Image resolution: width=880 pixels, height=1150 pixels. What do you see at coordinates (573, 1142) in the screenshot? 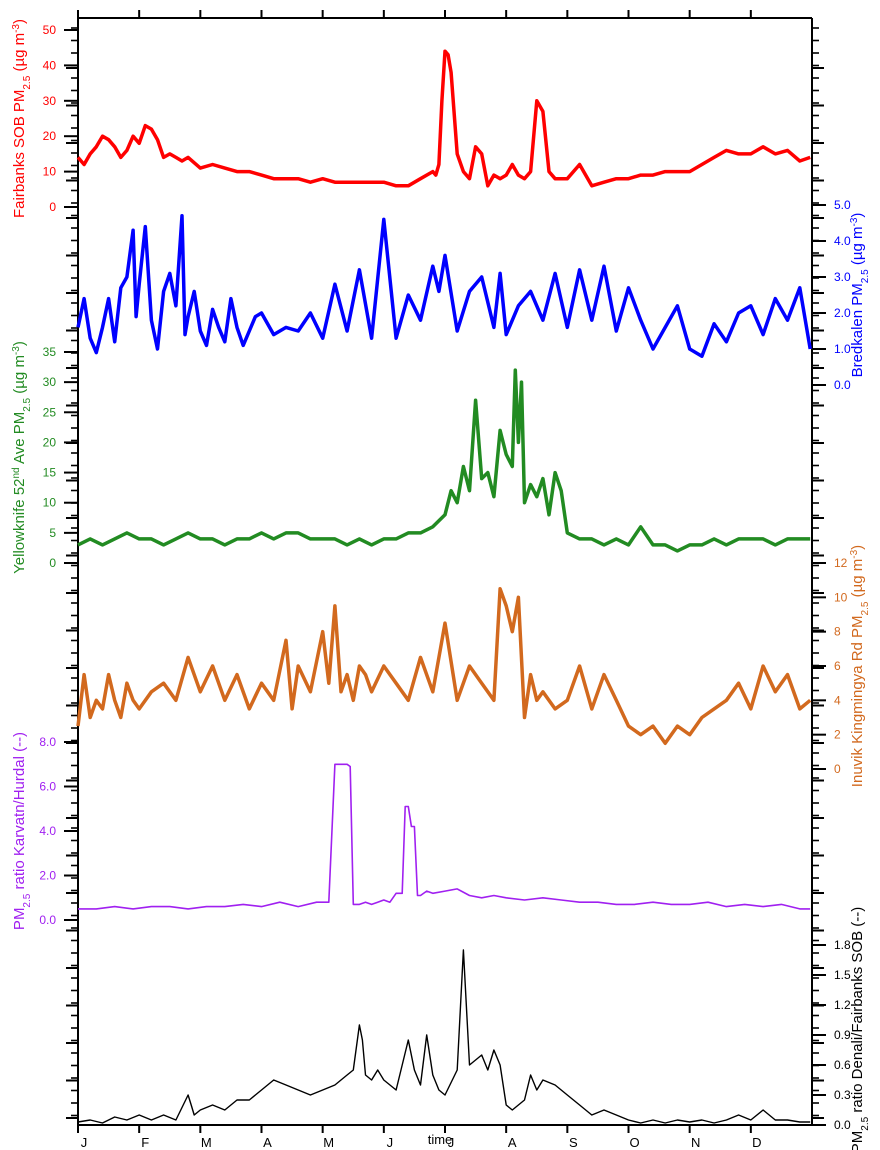
I see `month-label: S` at bounding box center [573, 1142].